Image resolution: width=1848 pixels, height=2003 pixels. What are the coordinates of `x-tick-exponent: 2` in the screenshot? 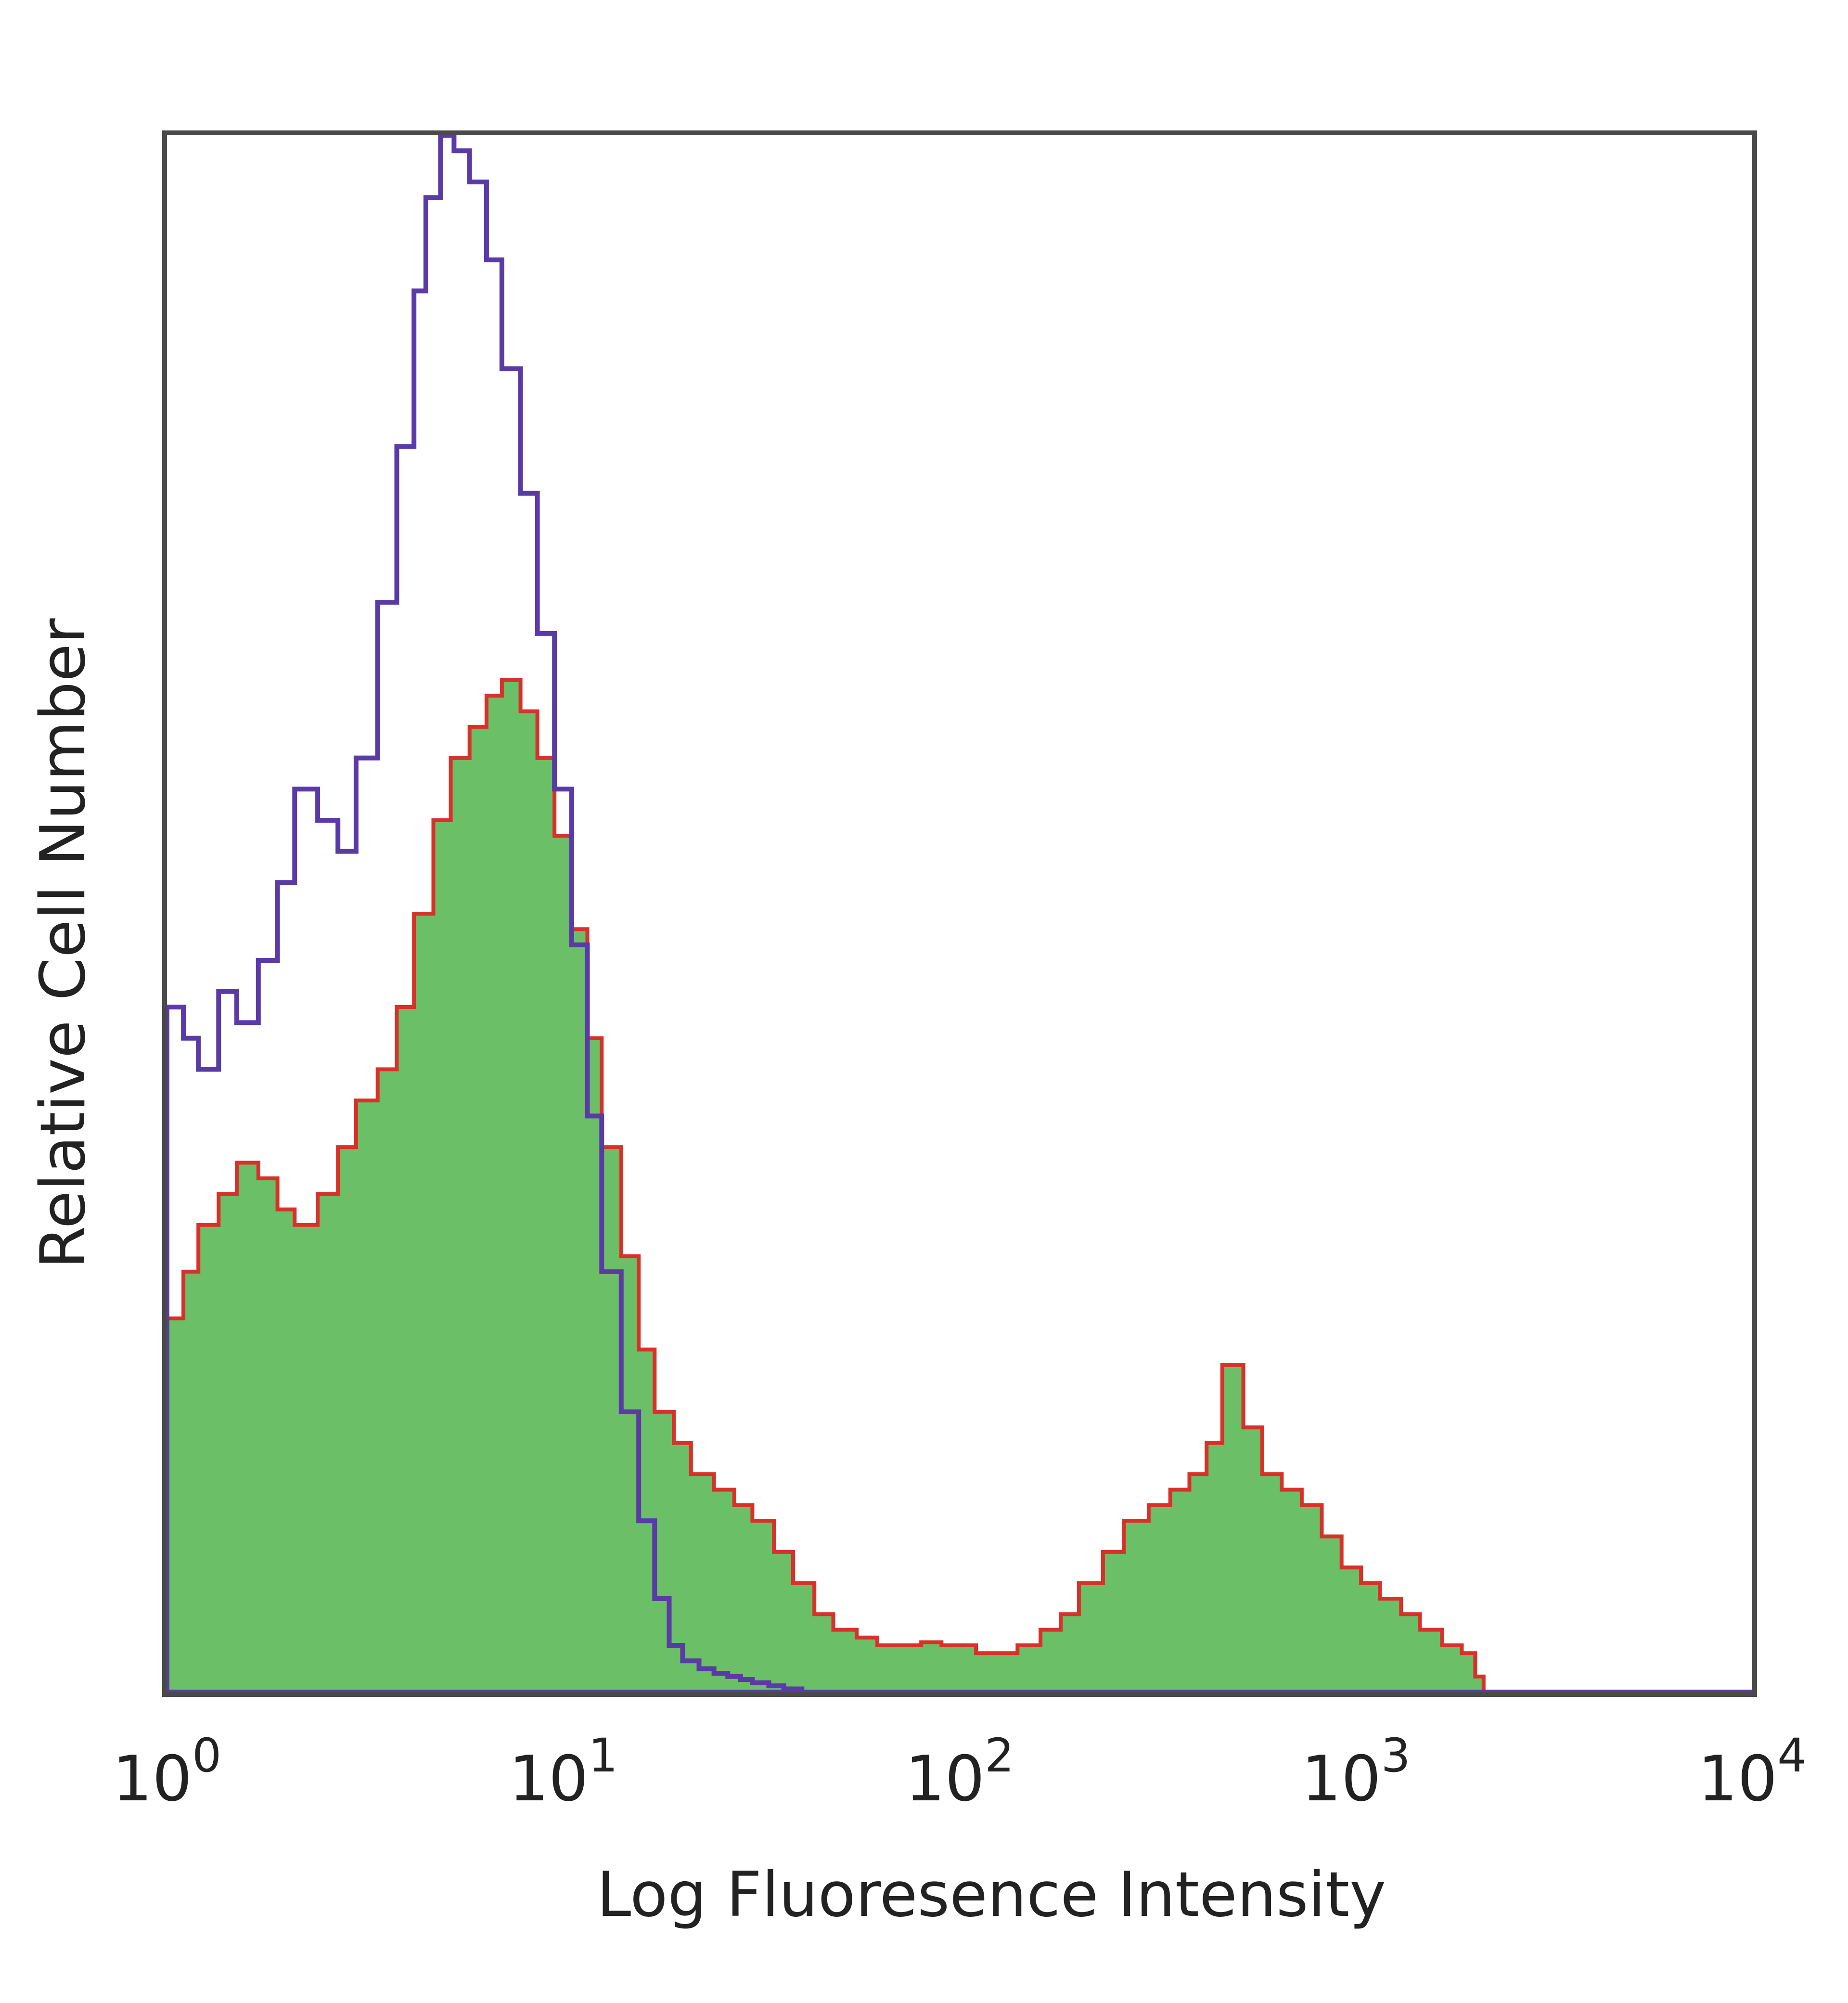 It's located at (999, 1756).